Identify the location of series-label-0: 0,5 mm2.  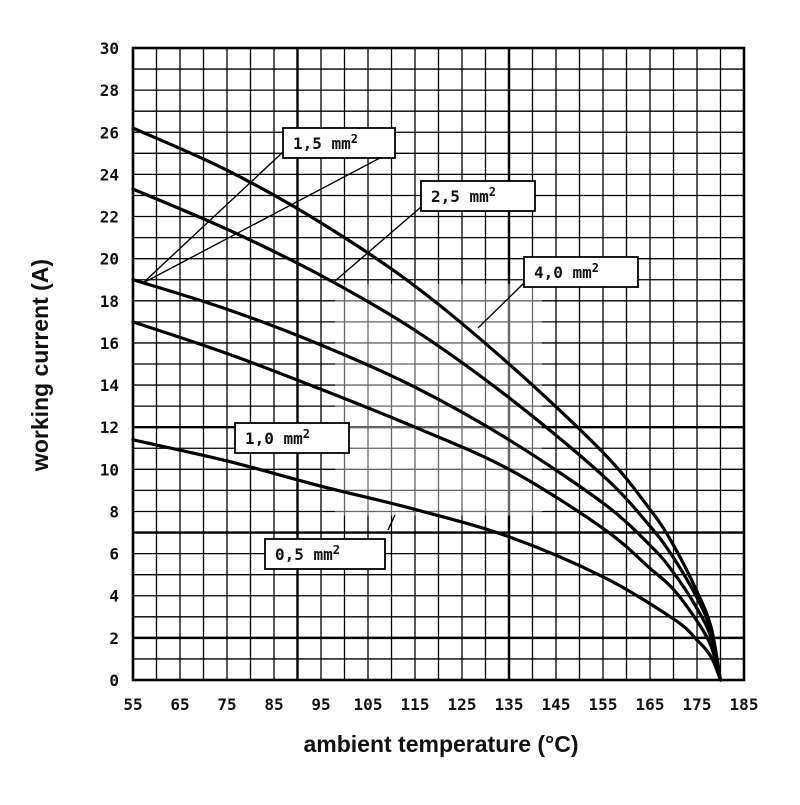
(325, 554).